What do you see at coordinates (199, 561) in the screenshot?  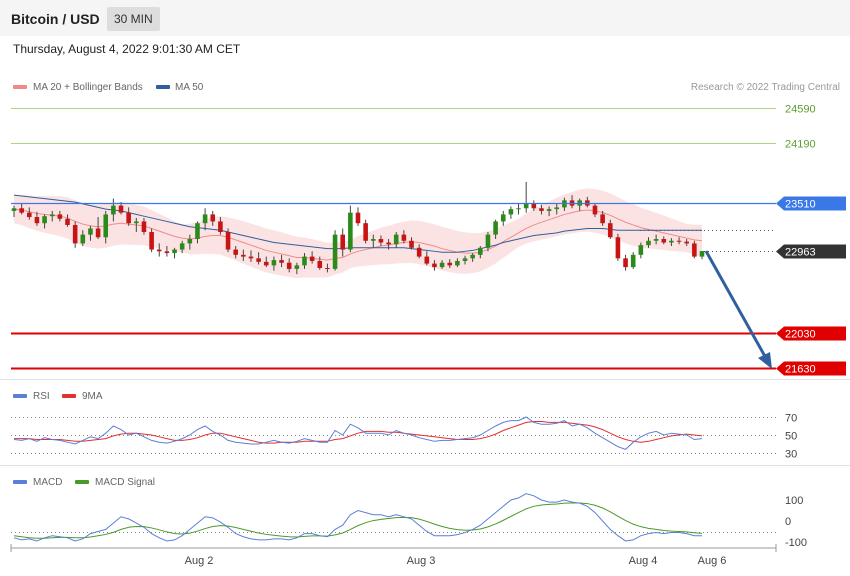 I see `x-tick-label: Aug 2` at bounding box center [199, 561].